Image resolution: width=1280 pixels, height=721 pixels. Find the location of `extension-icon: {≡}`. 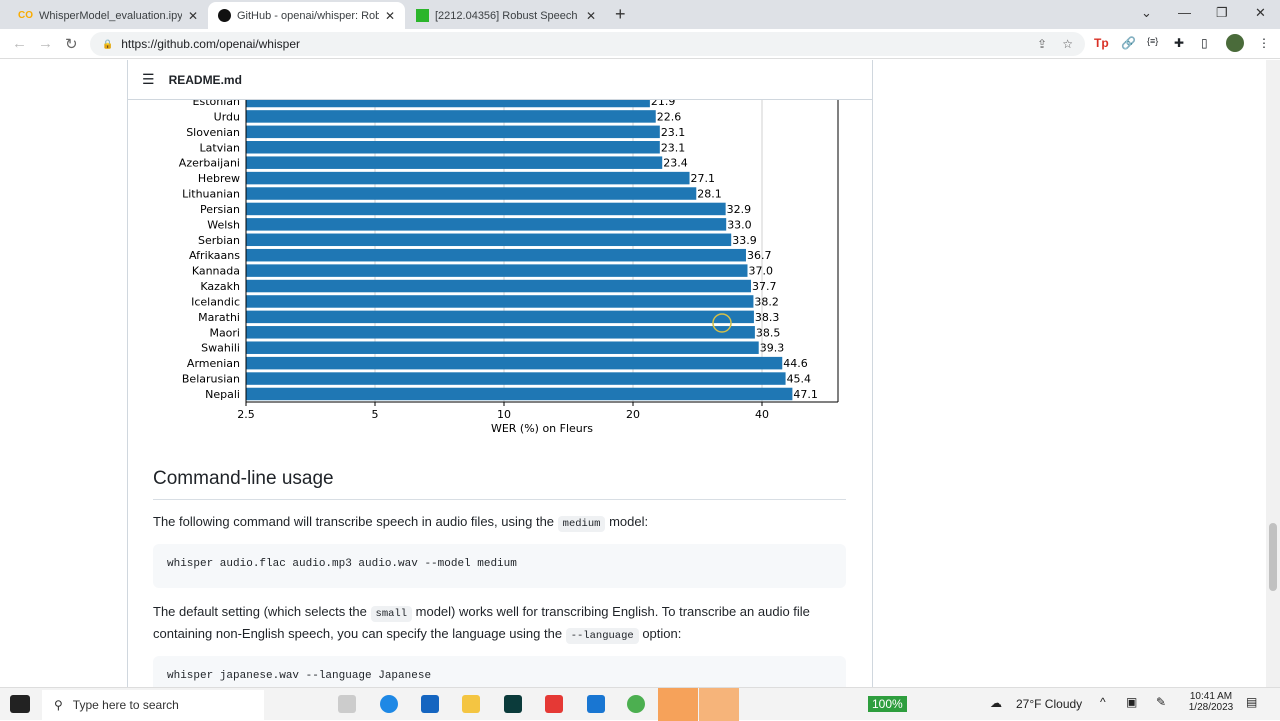

extension-icon: {≡} is located at coordinates (1153, 41).